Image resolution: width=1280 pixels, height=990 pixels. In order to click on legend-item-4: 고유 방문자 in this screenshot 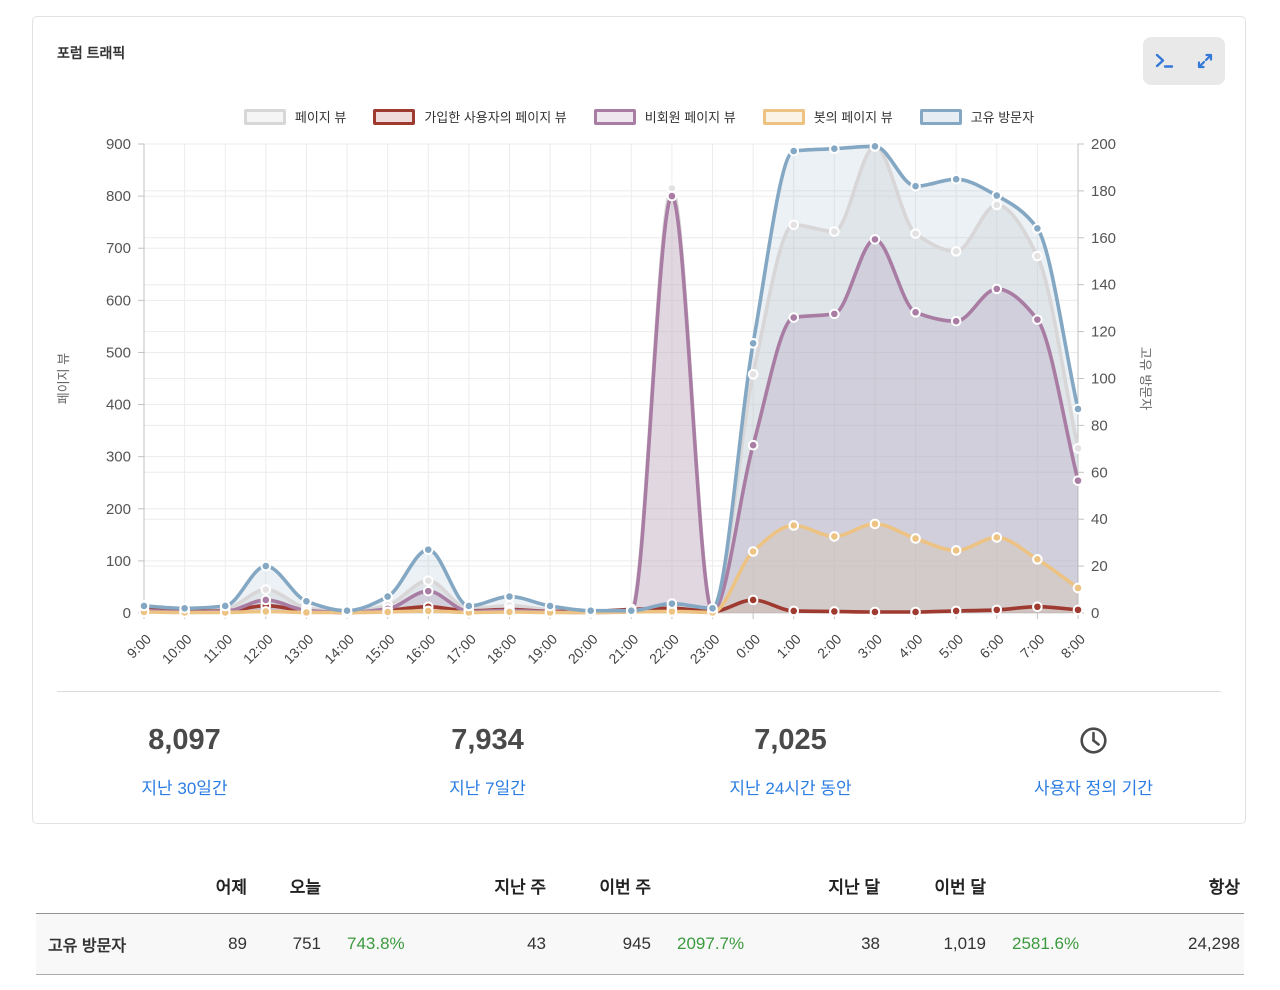, I will do `click(977, 116)`.